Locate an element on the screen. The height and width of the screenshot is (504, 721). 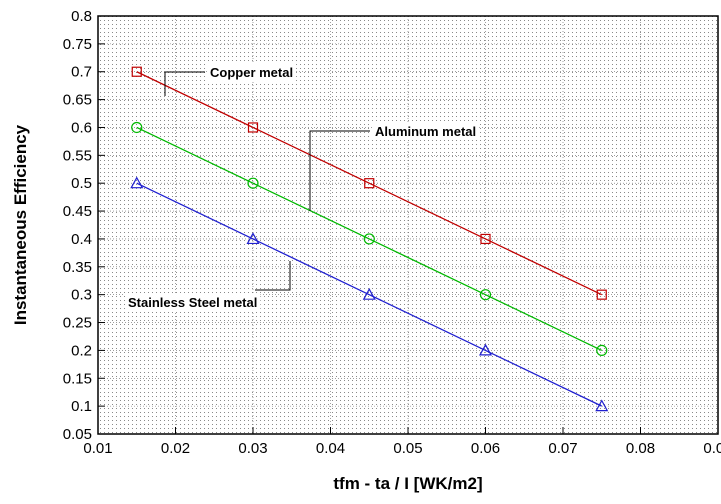
x-tick-label: 0.08 is located at coordinates (640, 448).